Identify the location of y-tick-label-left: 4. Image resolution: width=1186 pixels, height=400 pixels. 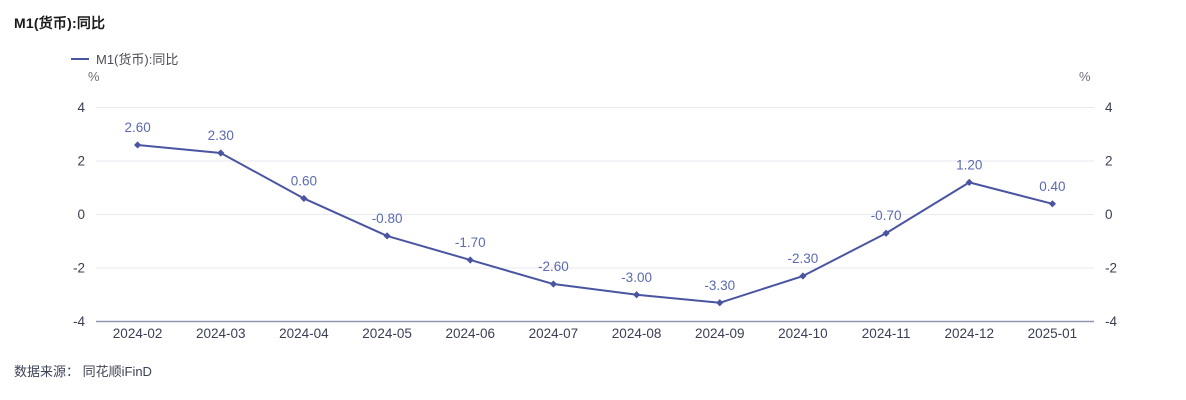
(81, 107).